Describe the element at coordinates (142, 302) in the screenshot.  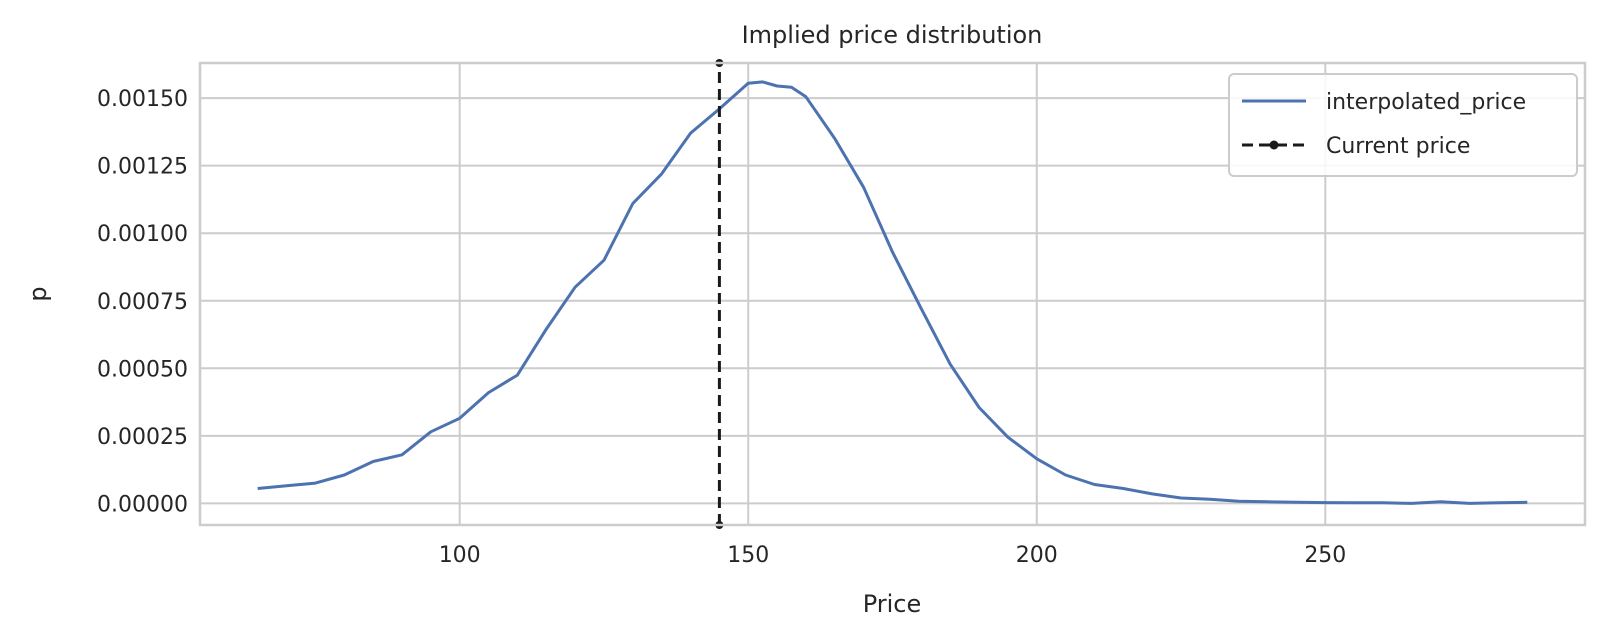
I see `y-tick-label: 0.00075` at that location.